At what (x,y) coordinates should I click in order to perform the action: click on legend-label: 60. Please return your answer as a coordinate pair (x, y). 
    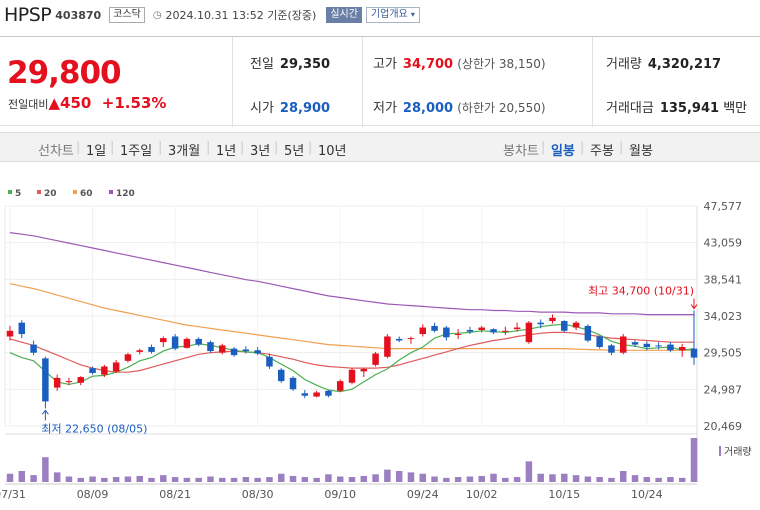
    Looking at the image, I should click on (86, 194).